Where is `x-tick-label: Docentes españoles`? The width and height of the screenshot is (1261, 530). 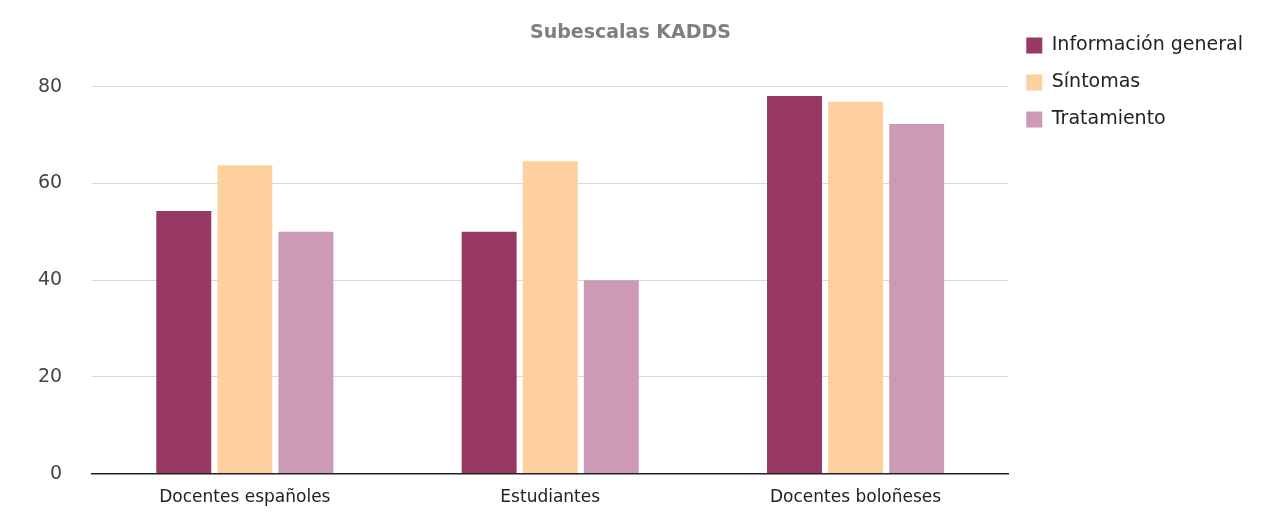 x-tick-label: Docentes españoles is located at coordinates (245, 496).